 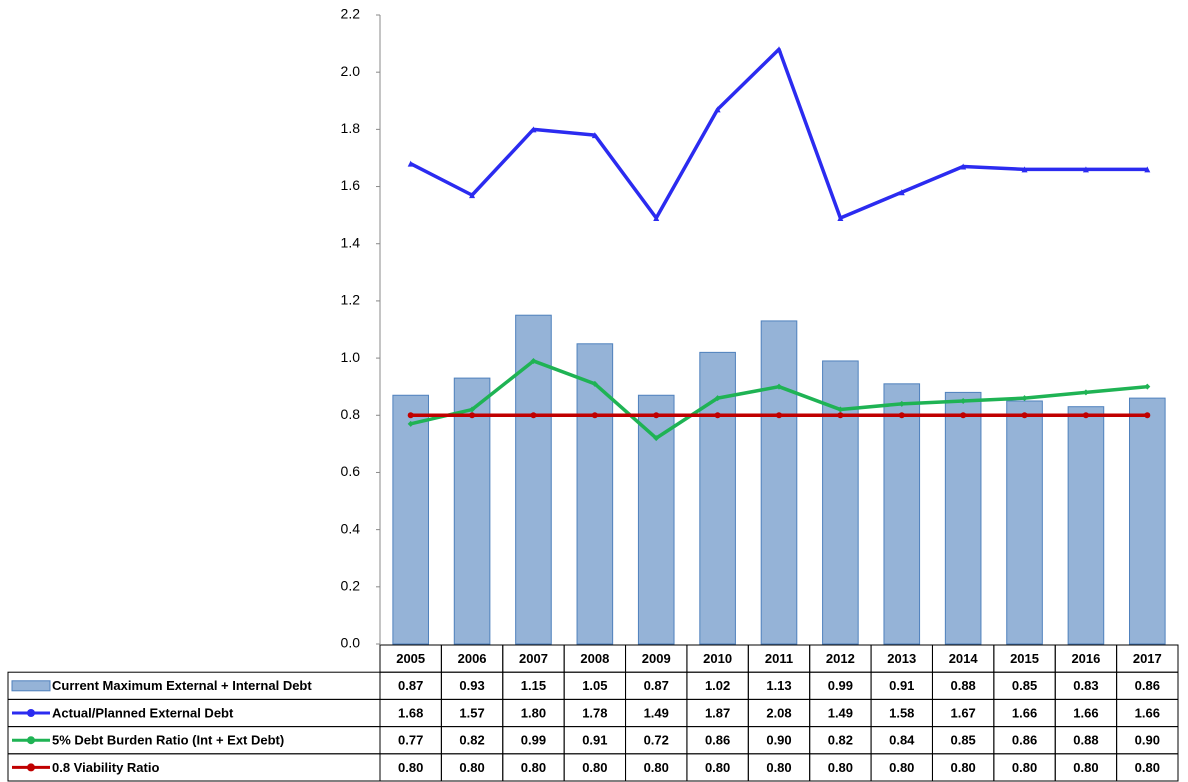 What do you see at coordinates (351, 14) in the screenshot?
I see `y-tick-label: 2.2` at bounding box center [351, 14].